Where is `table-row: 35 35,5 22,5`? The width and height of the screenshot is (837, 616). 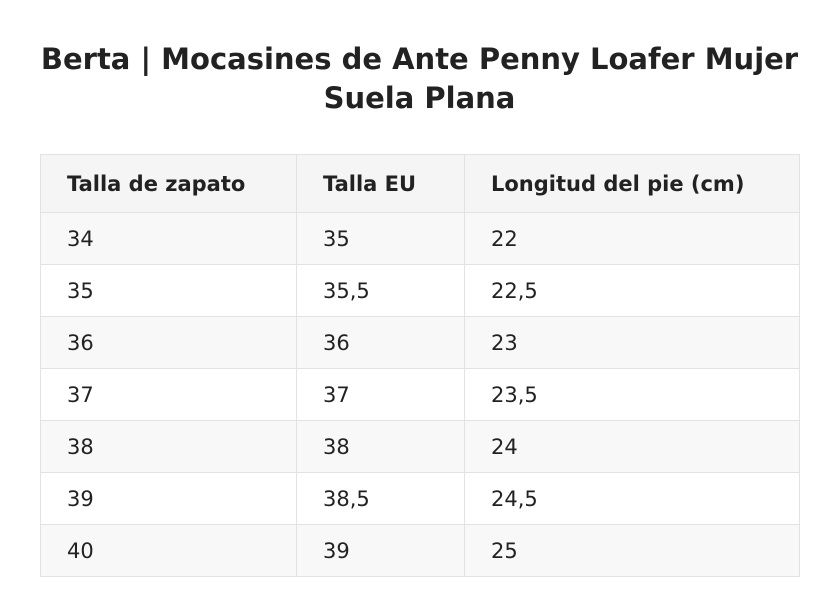
table-row: 35 35,5 22,5 is located at coordinates (420, 290).